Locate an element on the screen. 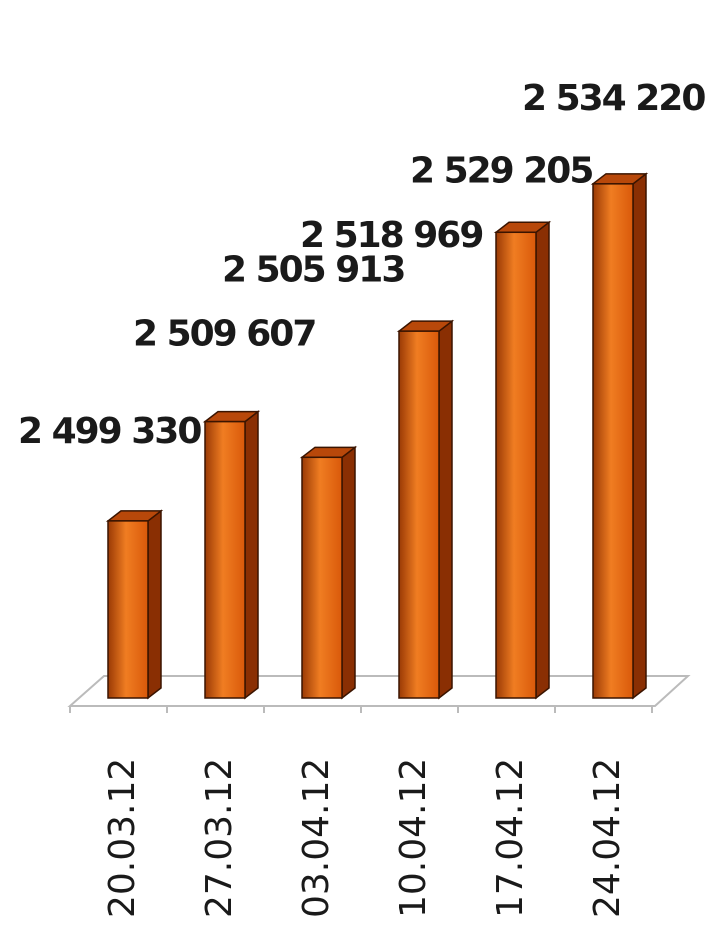 Image resolution: width=714 pixels, height=929 pixels. data-label: 2 529 205 is located at coordinates (501, 170).